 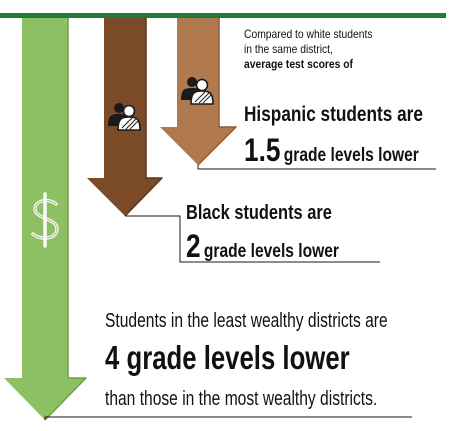 What do you see at coordinates (262, 150) in the screenshot?
I see `hispanic-value: 1.5` at bounding box center [262, 150].